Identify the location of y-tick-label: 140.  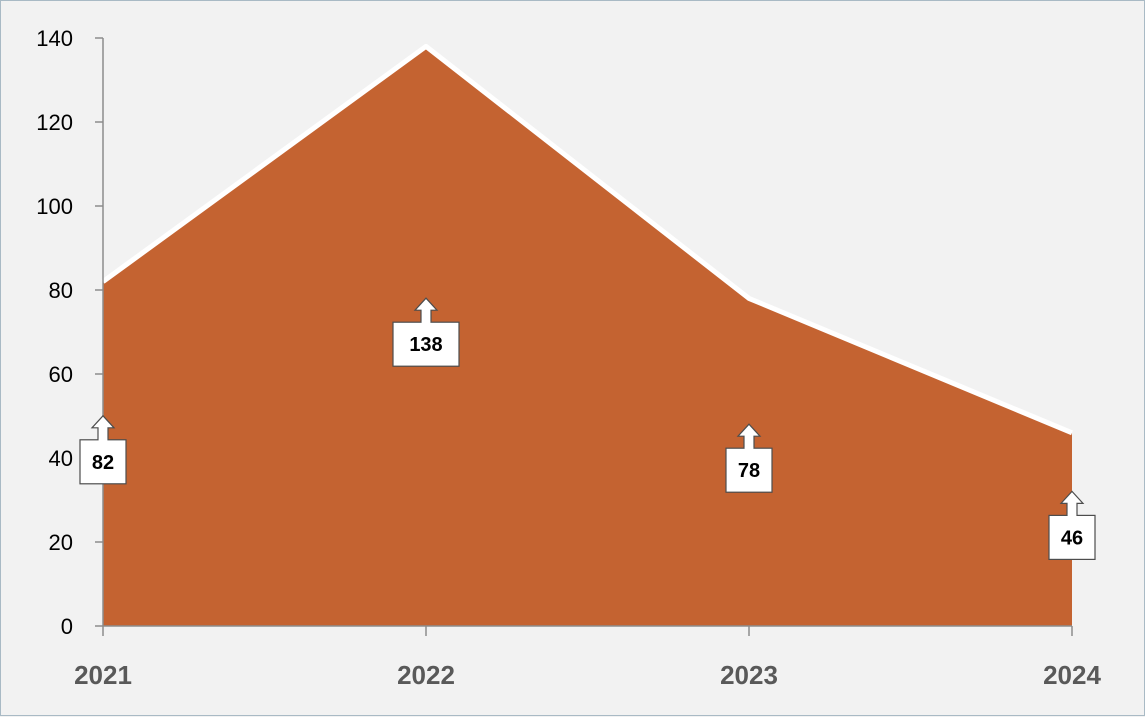
(54, 38).